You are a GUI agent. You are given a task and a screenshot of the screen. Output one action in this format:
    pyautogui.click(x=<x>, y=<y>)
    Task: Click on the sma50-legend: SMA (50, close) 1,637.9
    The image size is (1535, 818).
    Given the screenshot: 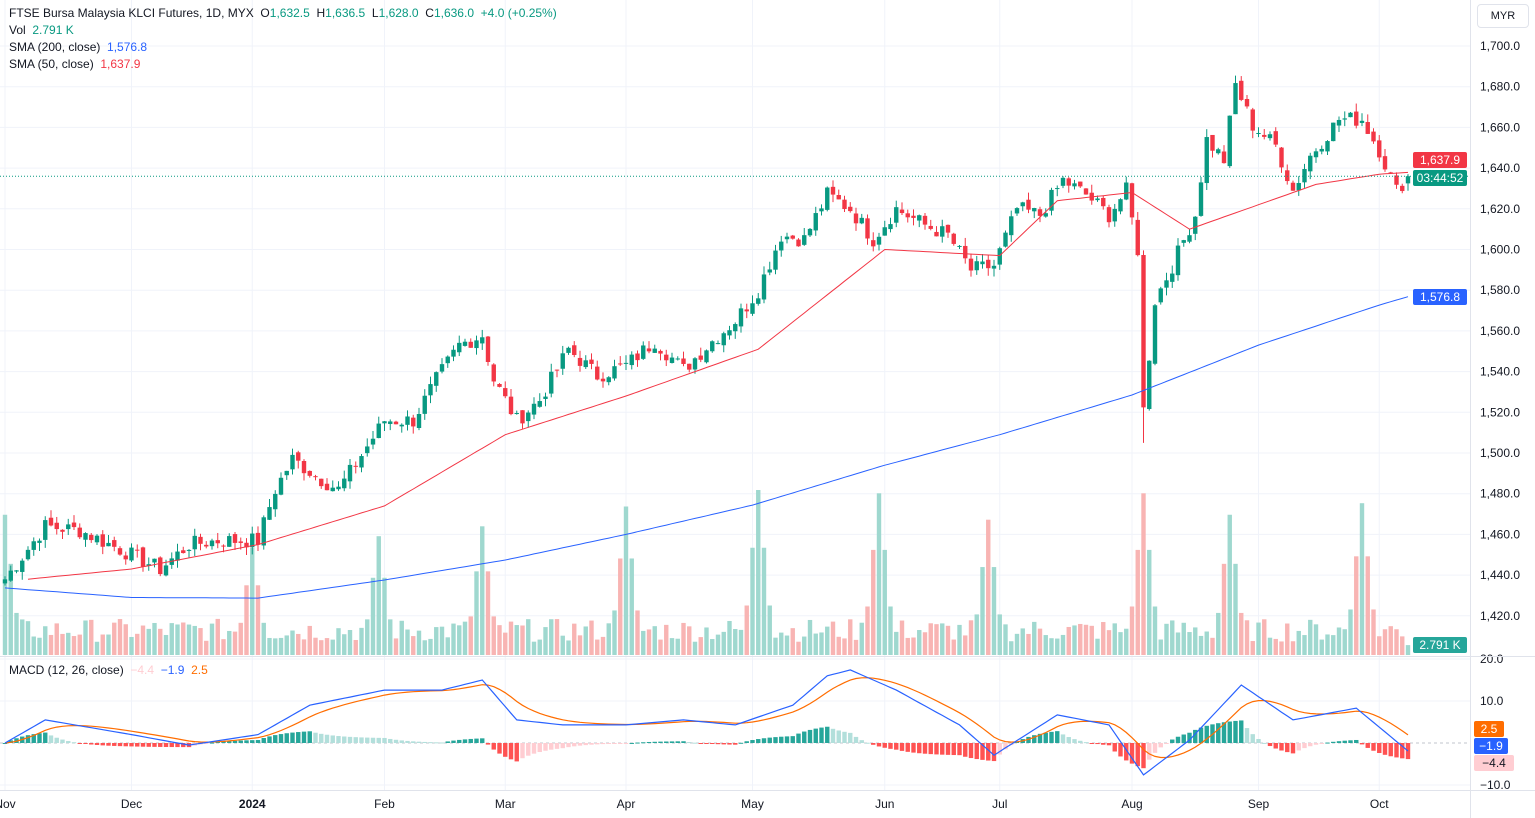 What is the action you would take?
    pyautogui.click(x=75, y=64)
    